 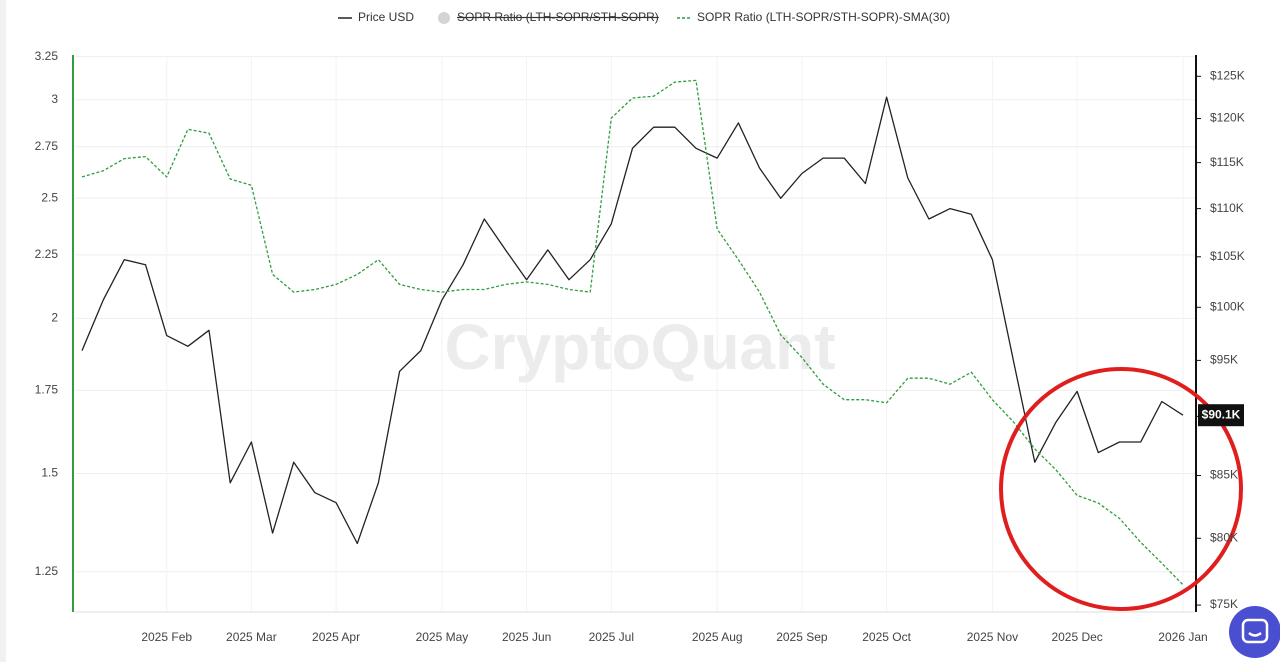 What do you see at coordinates (47, 254) in the screenshot?
I see `y-tick-label: 2.25` at bounding box center [47, 254].